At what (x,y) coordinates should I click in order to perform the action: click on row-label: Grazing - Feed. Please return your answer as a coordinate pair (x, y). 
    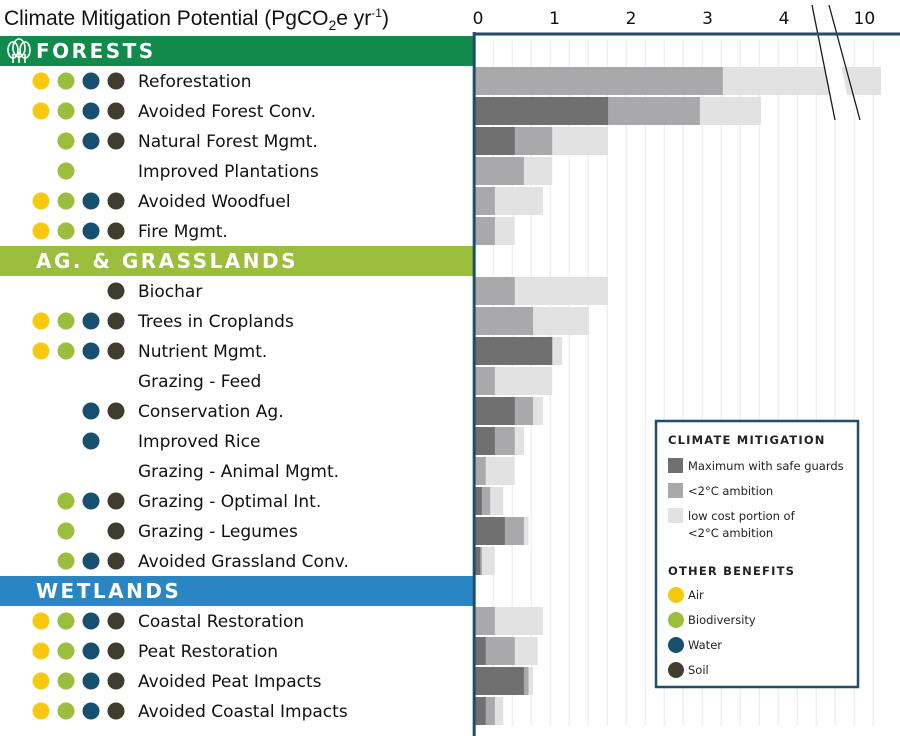
    Looking at the image, I should click on (199, 382).